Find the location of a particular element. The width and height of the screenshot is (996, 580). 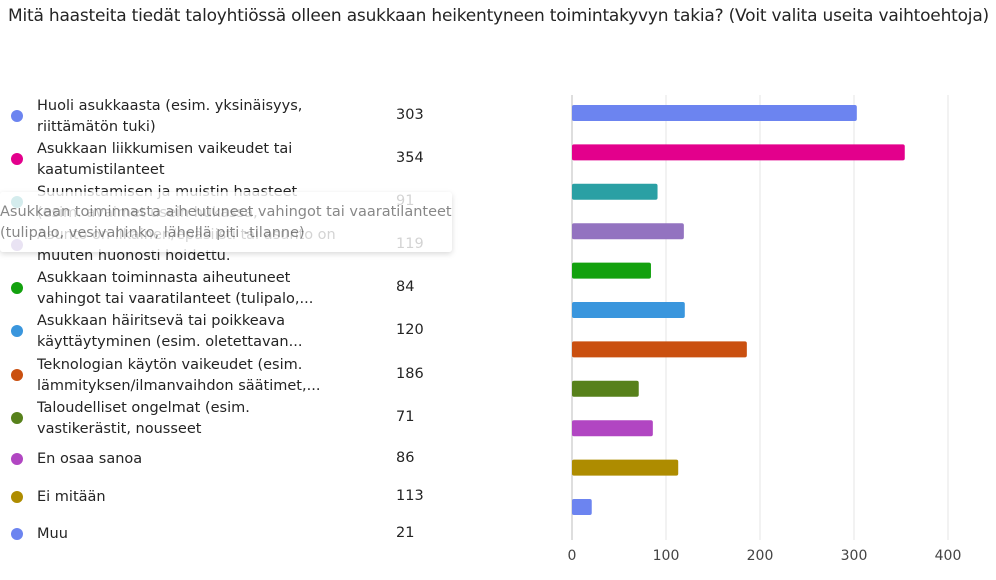

x-tick-label: 100 is located at coordinates (666, 556).